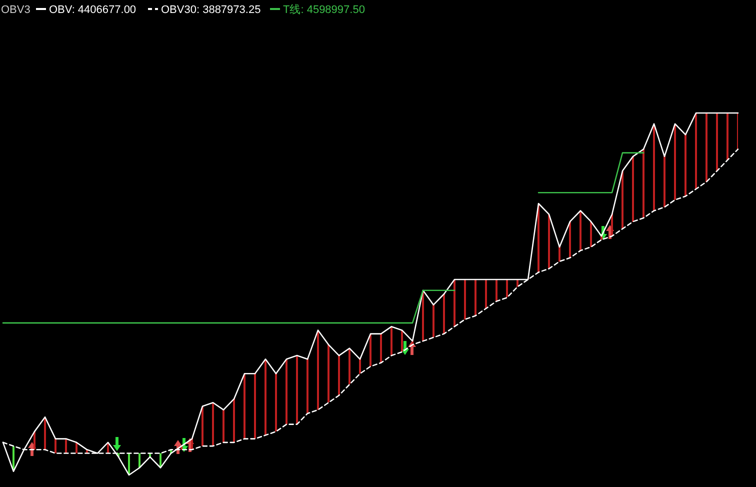  I want to click on legend-label: T线: 4598997.50, so click(324, 9).